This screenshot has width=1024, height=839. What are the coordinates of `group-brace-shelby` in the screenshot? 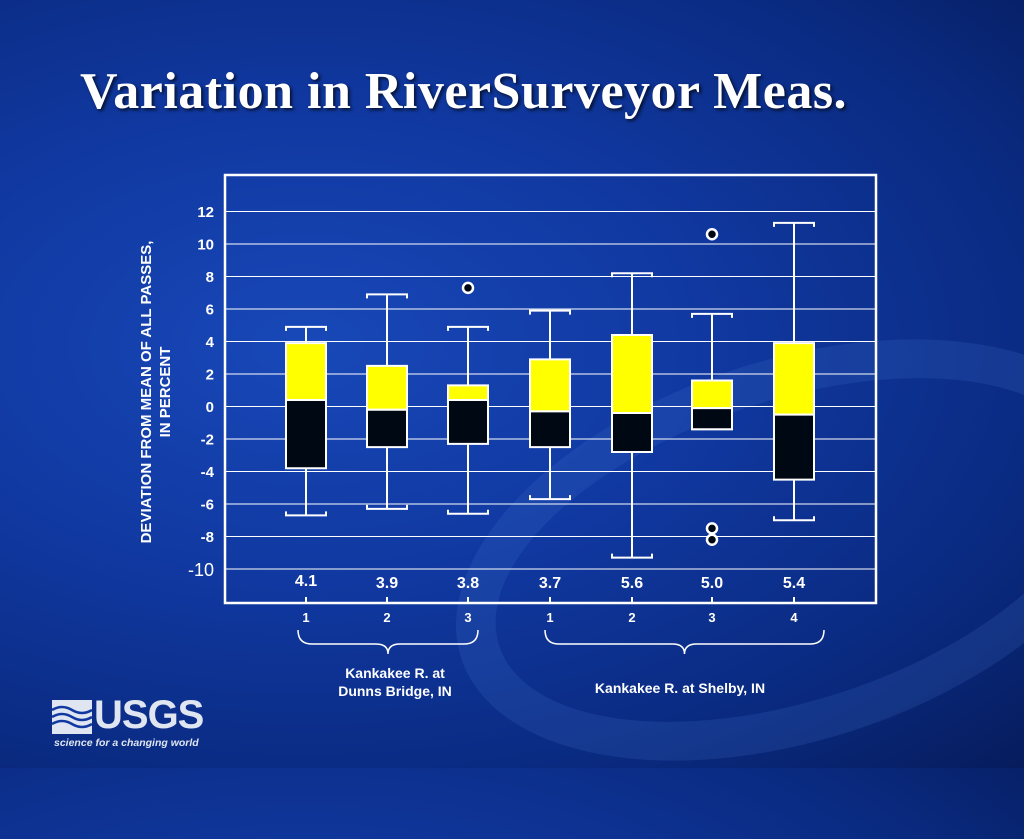 It's located at (684, 642).